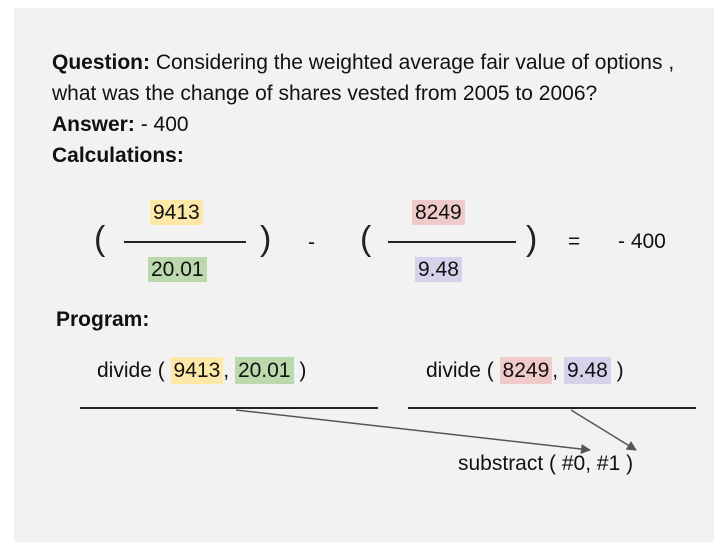  What do you see at coordinates (366, 239) in the screenshot?
I see `frac2-open-paren: (` at bounding box center [366, 239].